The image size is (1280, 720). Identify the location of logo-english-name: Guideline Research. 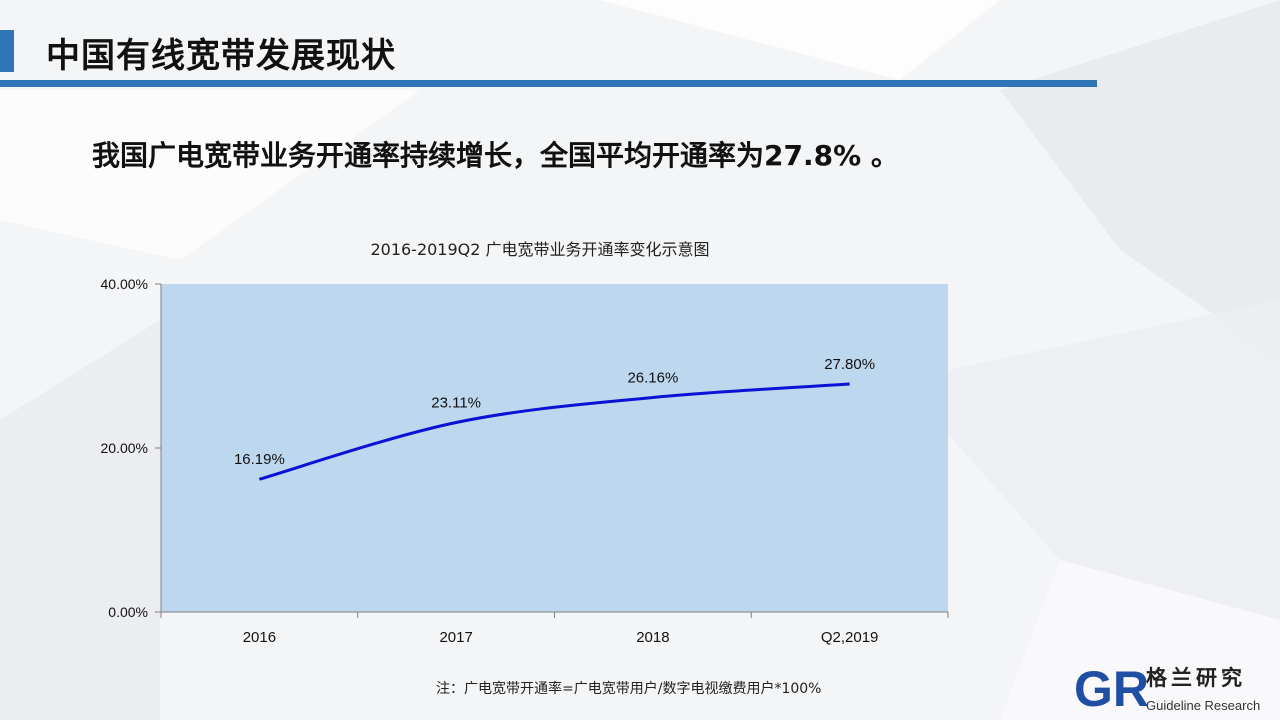
(1203, 705).